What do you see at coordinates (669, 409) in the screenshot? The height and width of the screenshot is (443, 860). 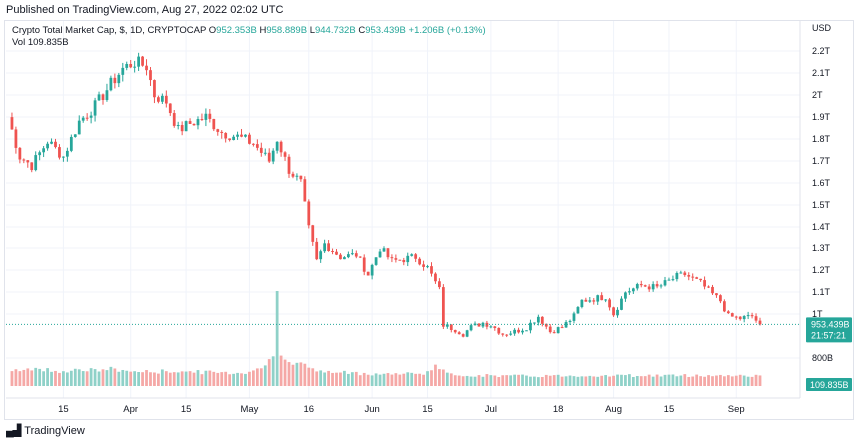 I see `time-tick-label: 15` at bounding box center [669, 409].